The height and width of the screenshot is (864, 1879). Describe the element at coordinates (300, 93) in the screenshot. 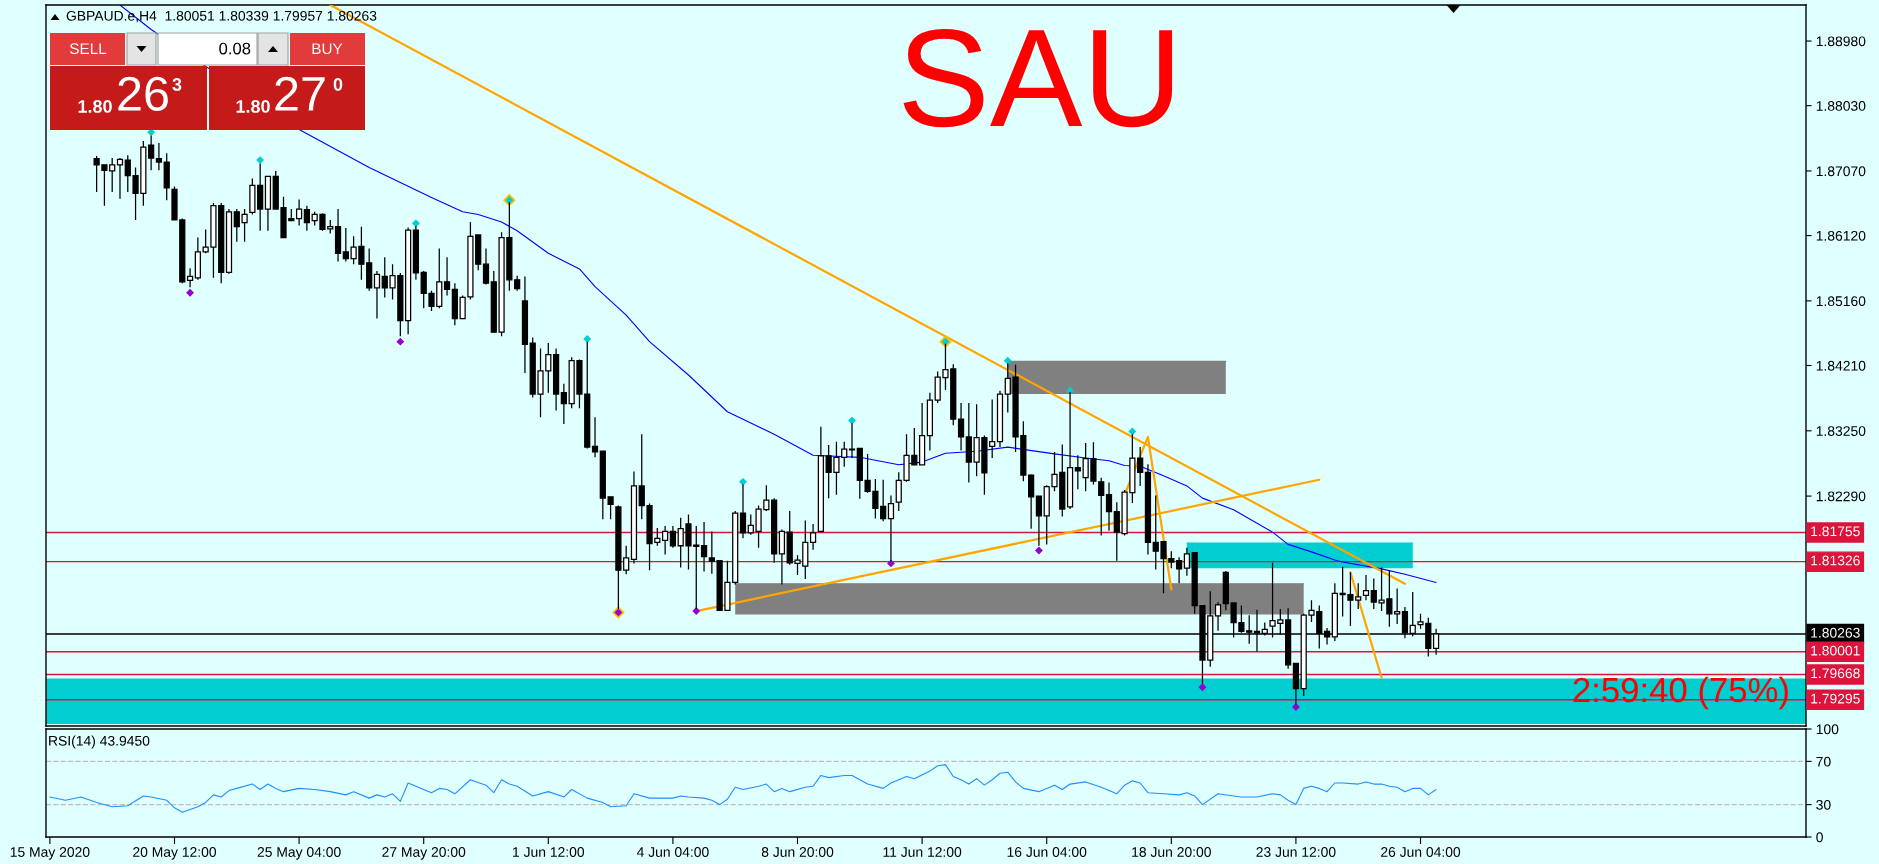

I see `annotation: 27` at that location.